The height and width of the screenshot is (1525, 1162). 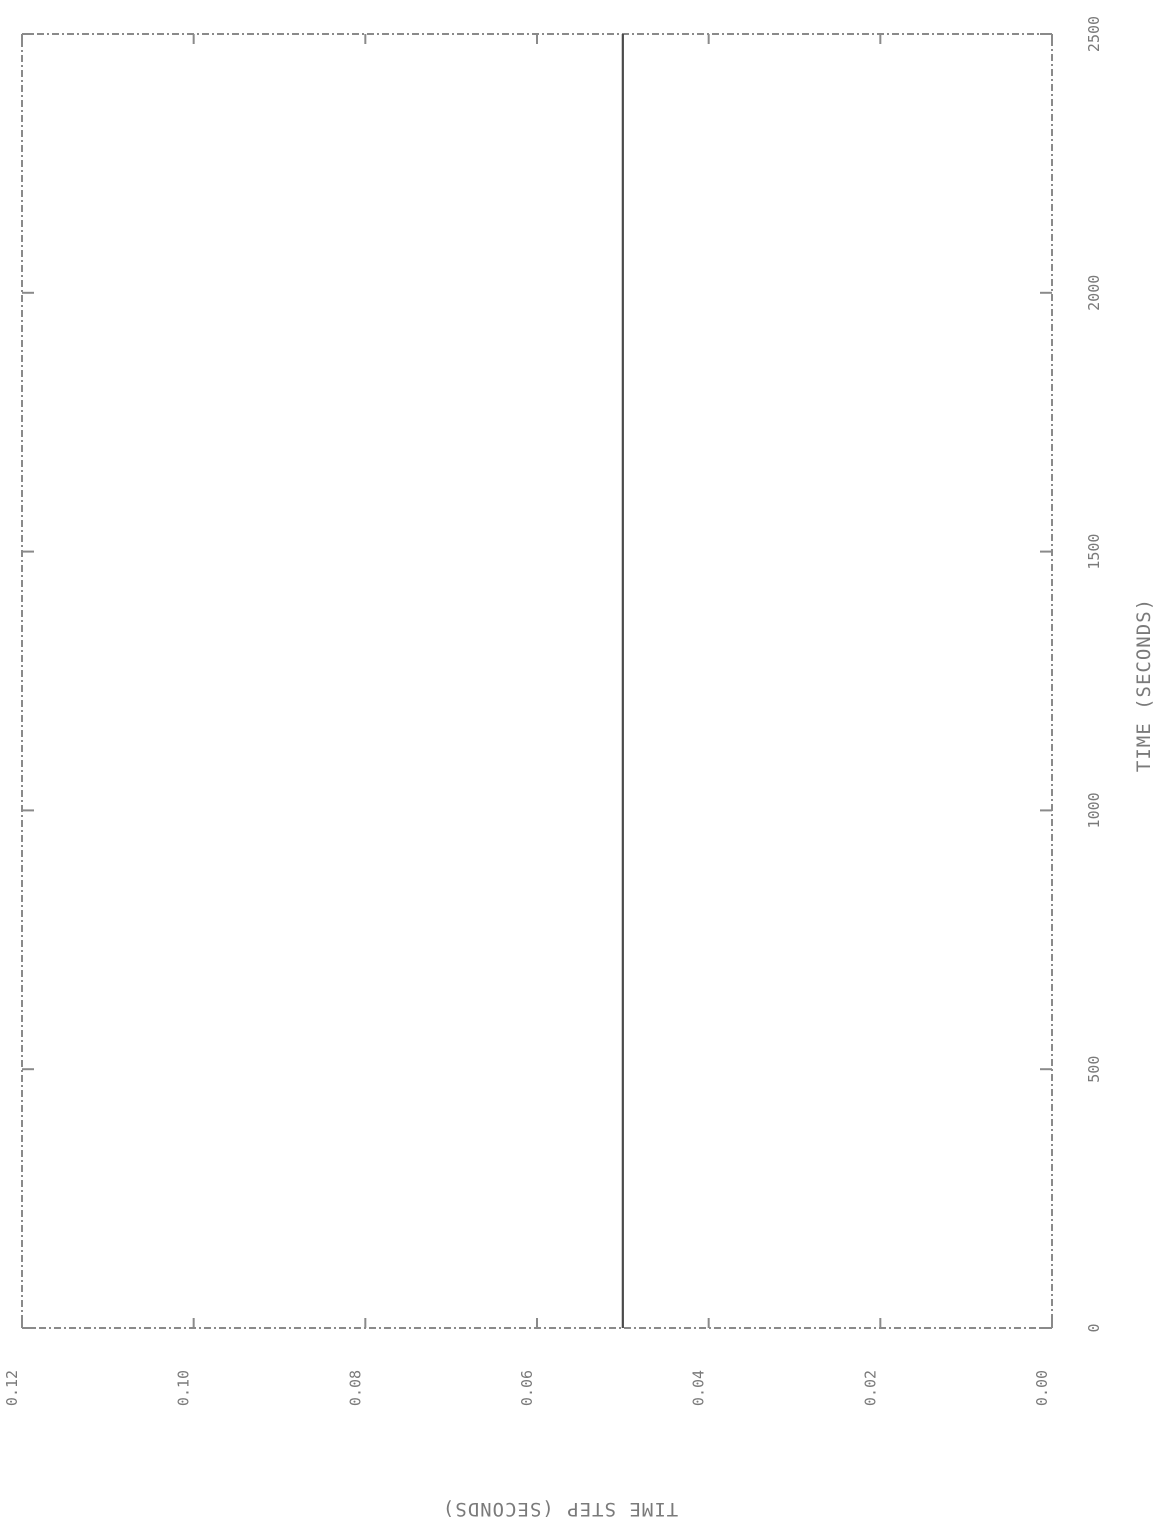 What do you see at coordinates (1094, 1069) in the screenshot?
I see `x-tick-label: 500` at bounding box center [1094, 1069].